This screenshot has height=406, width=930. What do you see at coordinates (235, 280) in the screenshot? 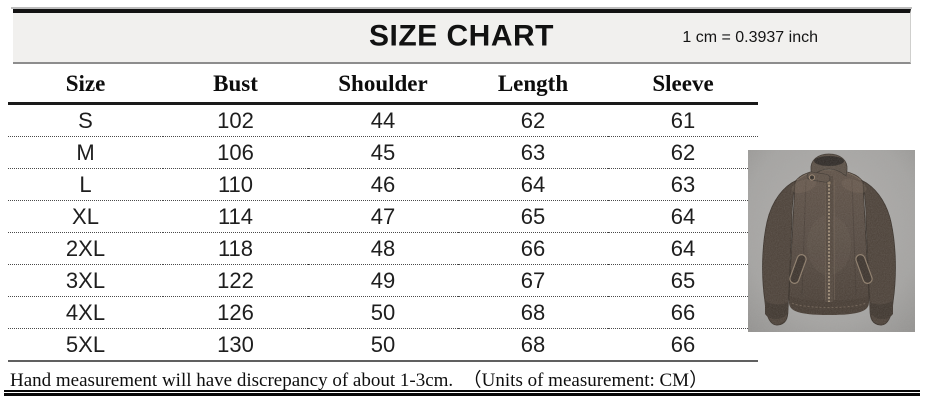
I see `bust-cell: 122` at bounding box center [235, 280].